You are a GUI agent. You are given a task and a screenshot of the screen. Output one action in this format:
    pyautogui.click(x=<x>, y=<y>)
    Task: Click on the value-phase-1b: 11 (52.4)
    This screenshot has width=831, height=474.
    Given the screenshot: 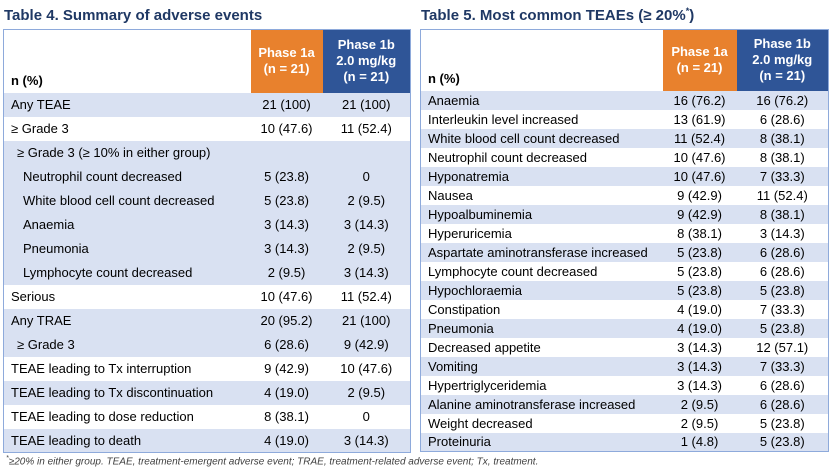 What is the action you would take?
    pyautogui.click(x=366, y=296)
    